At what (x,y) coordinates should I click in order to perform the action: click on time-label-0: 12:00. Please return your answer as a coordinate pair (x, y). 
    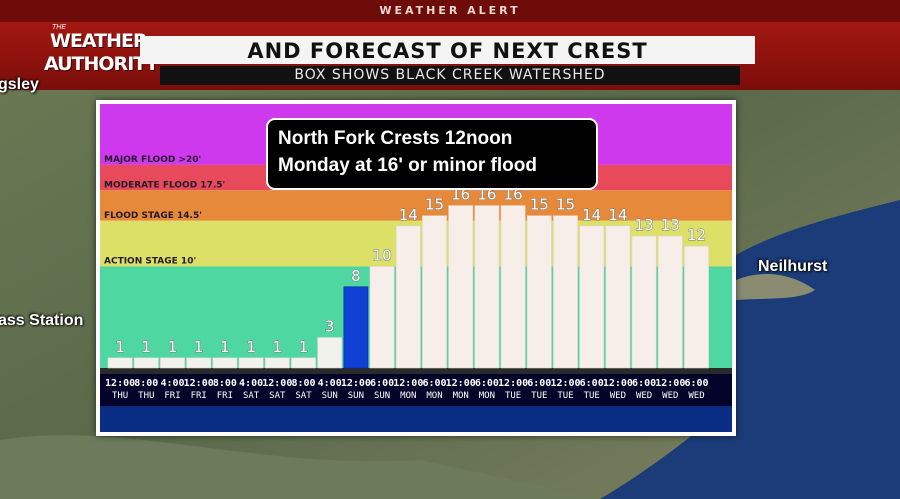
    Looking at the image, I should click on (120, 383).